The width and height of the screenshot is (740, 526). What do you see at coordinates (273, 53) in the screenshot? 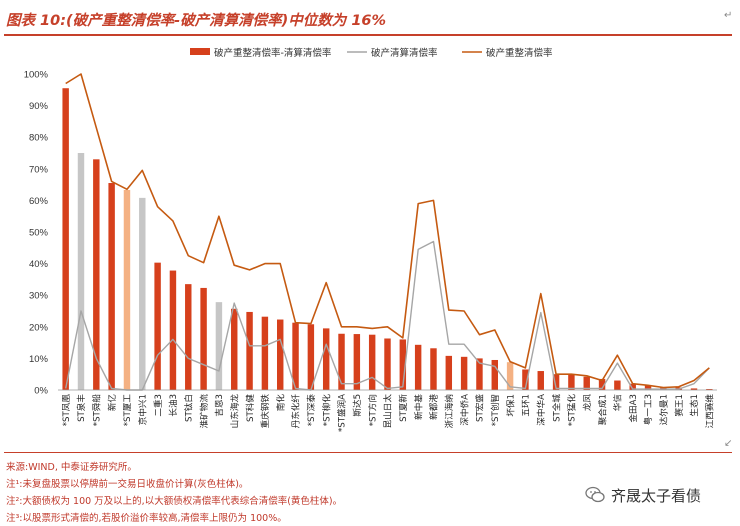
I see `legend-label: 破产重整清偿率-清算清偿率` at bounding box center [273, 53].